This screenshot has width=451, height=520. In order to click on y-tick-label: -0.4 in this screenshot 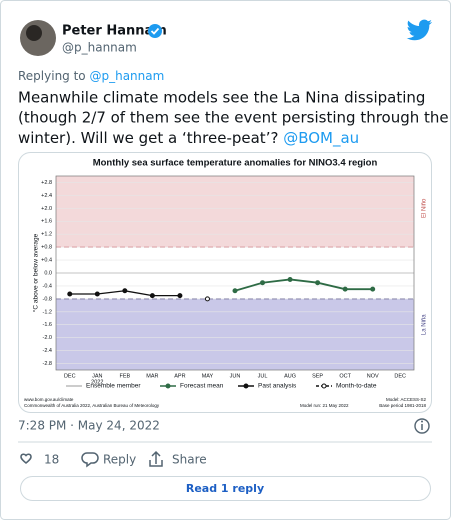, I will do `click(47, 286)`.